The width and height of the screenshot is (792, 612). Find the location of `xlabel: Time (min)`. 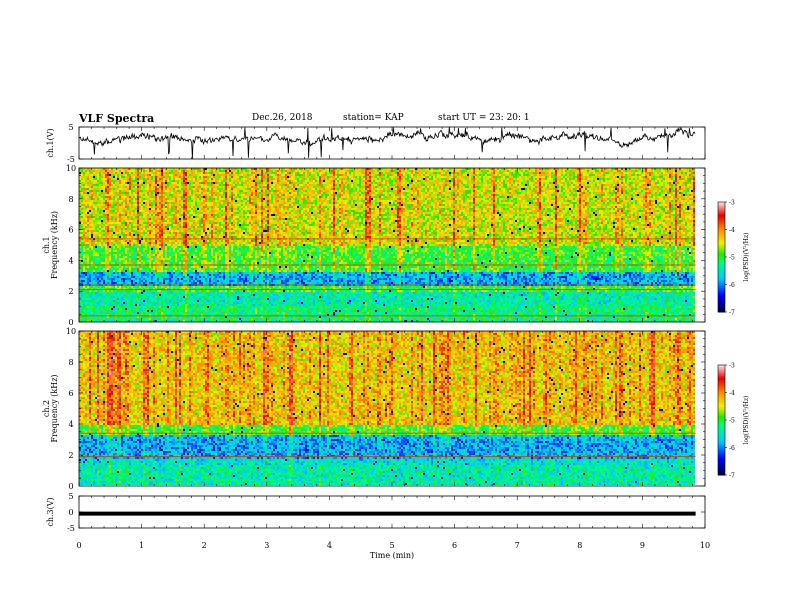

xlabel: Time (min) is located at coordinates (392, 555).